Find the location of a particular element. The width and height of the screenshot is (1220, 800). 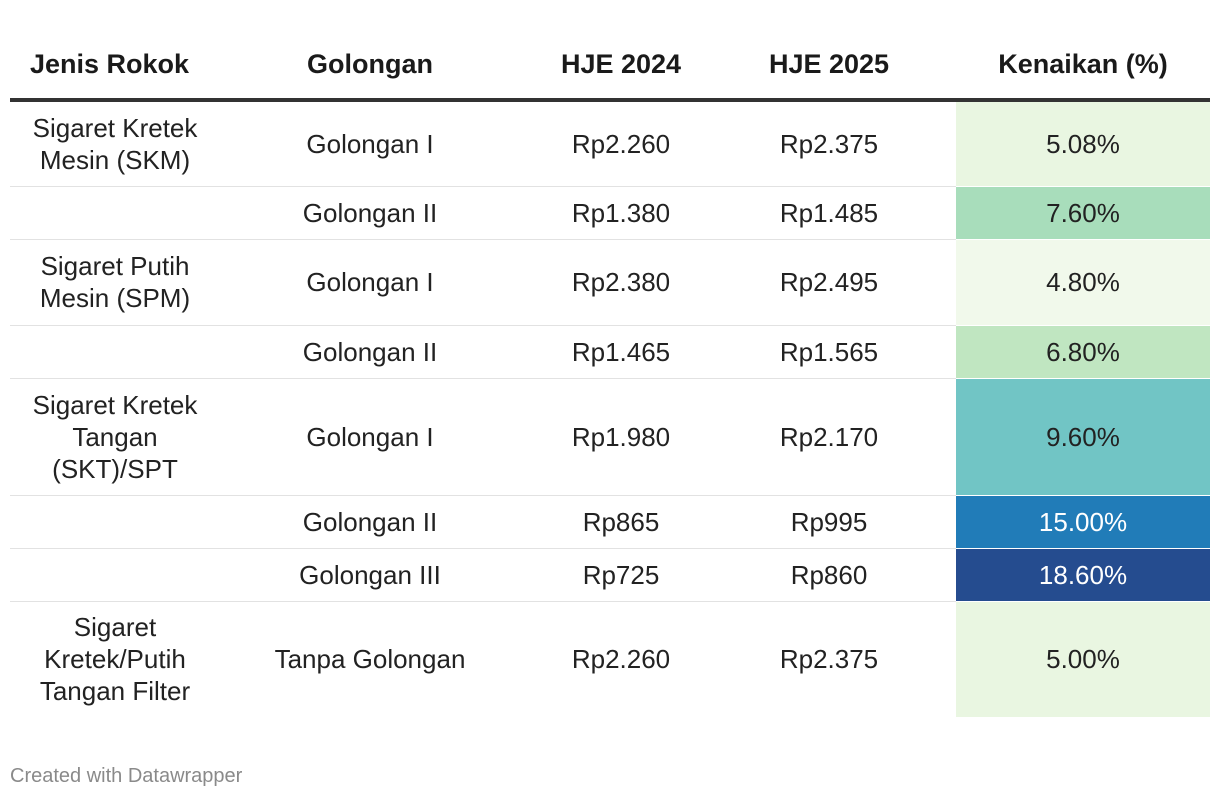

grade-cell: Tanpa Golongan is located at coordinates (370, 659).